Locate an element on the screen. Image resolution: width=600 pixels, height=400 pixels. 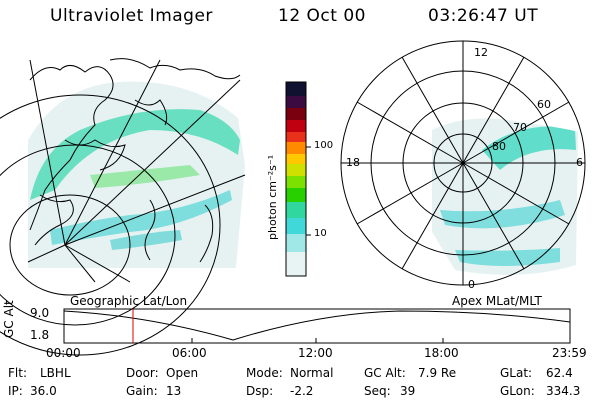
timeline-ylabel: GC Alt is located at coordinates (9, 319).